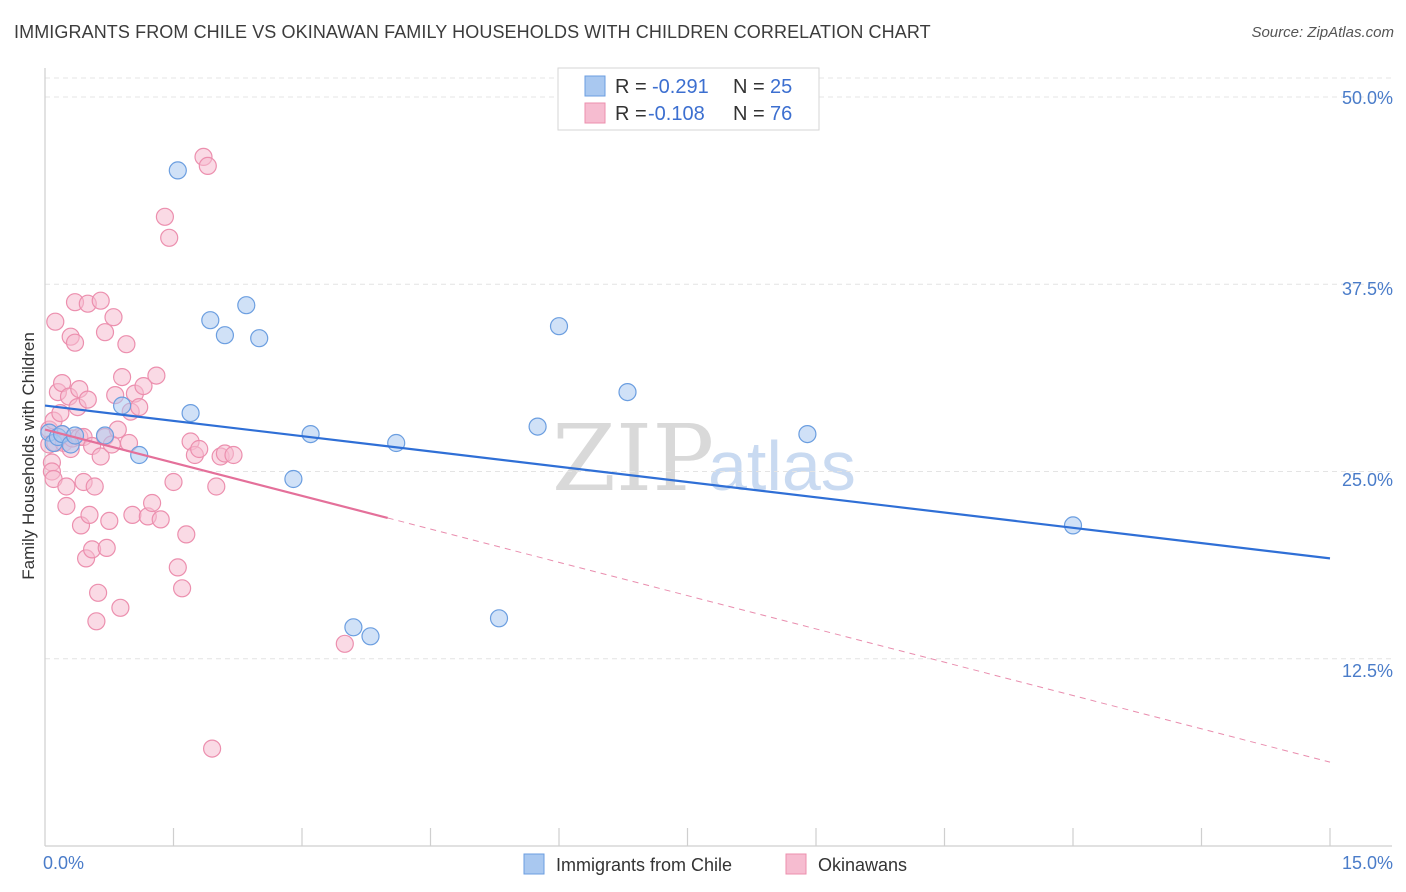 The height and width of the screenshot is (892, 1406). Describe the element at coordinates (631, 114) in the screenshot. I see `legend-r-label-okinawans: R =` at that location.